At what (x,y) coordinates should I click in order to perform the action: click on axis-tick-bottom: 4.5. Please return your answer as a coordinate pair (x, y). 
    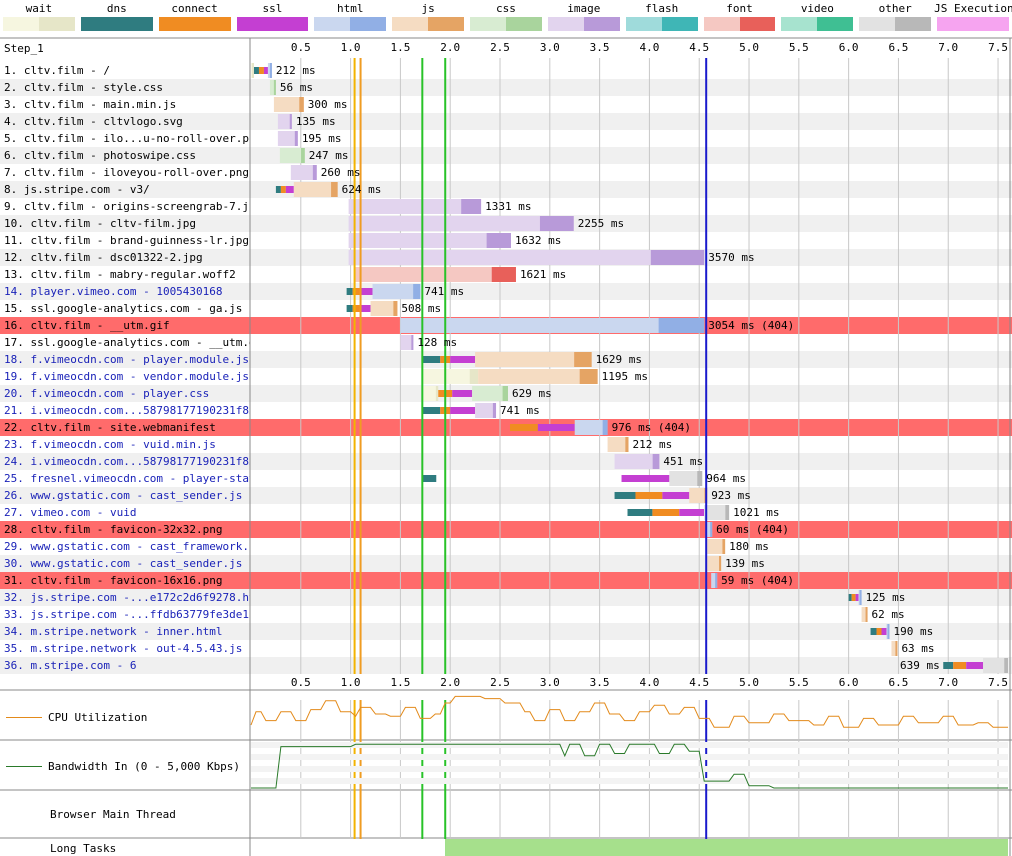
    Looking at the image, I should click on (699, 682).